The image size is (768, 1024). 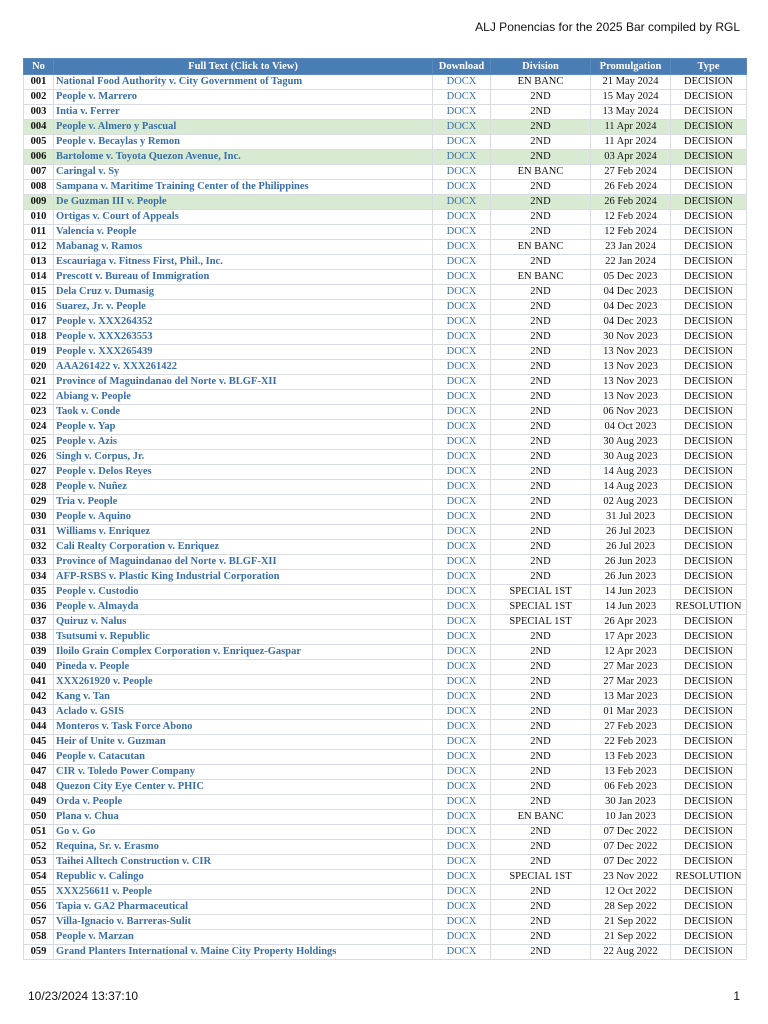 I want to click on case-title-link: Tsutsumi v. Republic, so click(x=243, y=637).